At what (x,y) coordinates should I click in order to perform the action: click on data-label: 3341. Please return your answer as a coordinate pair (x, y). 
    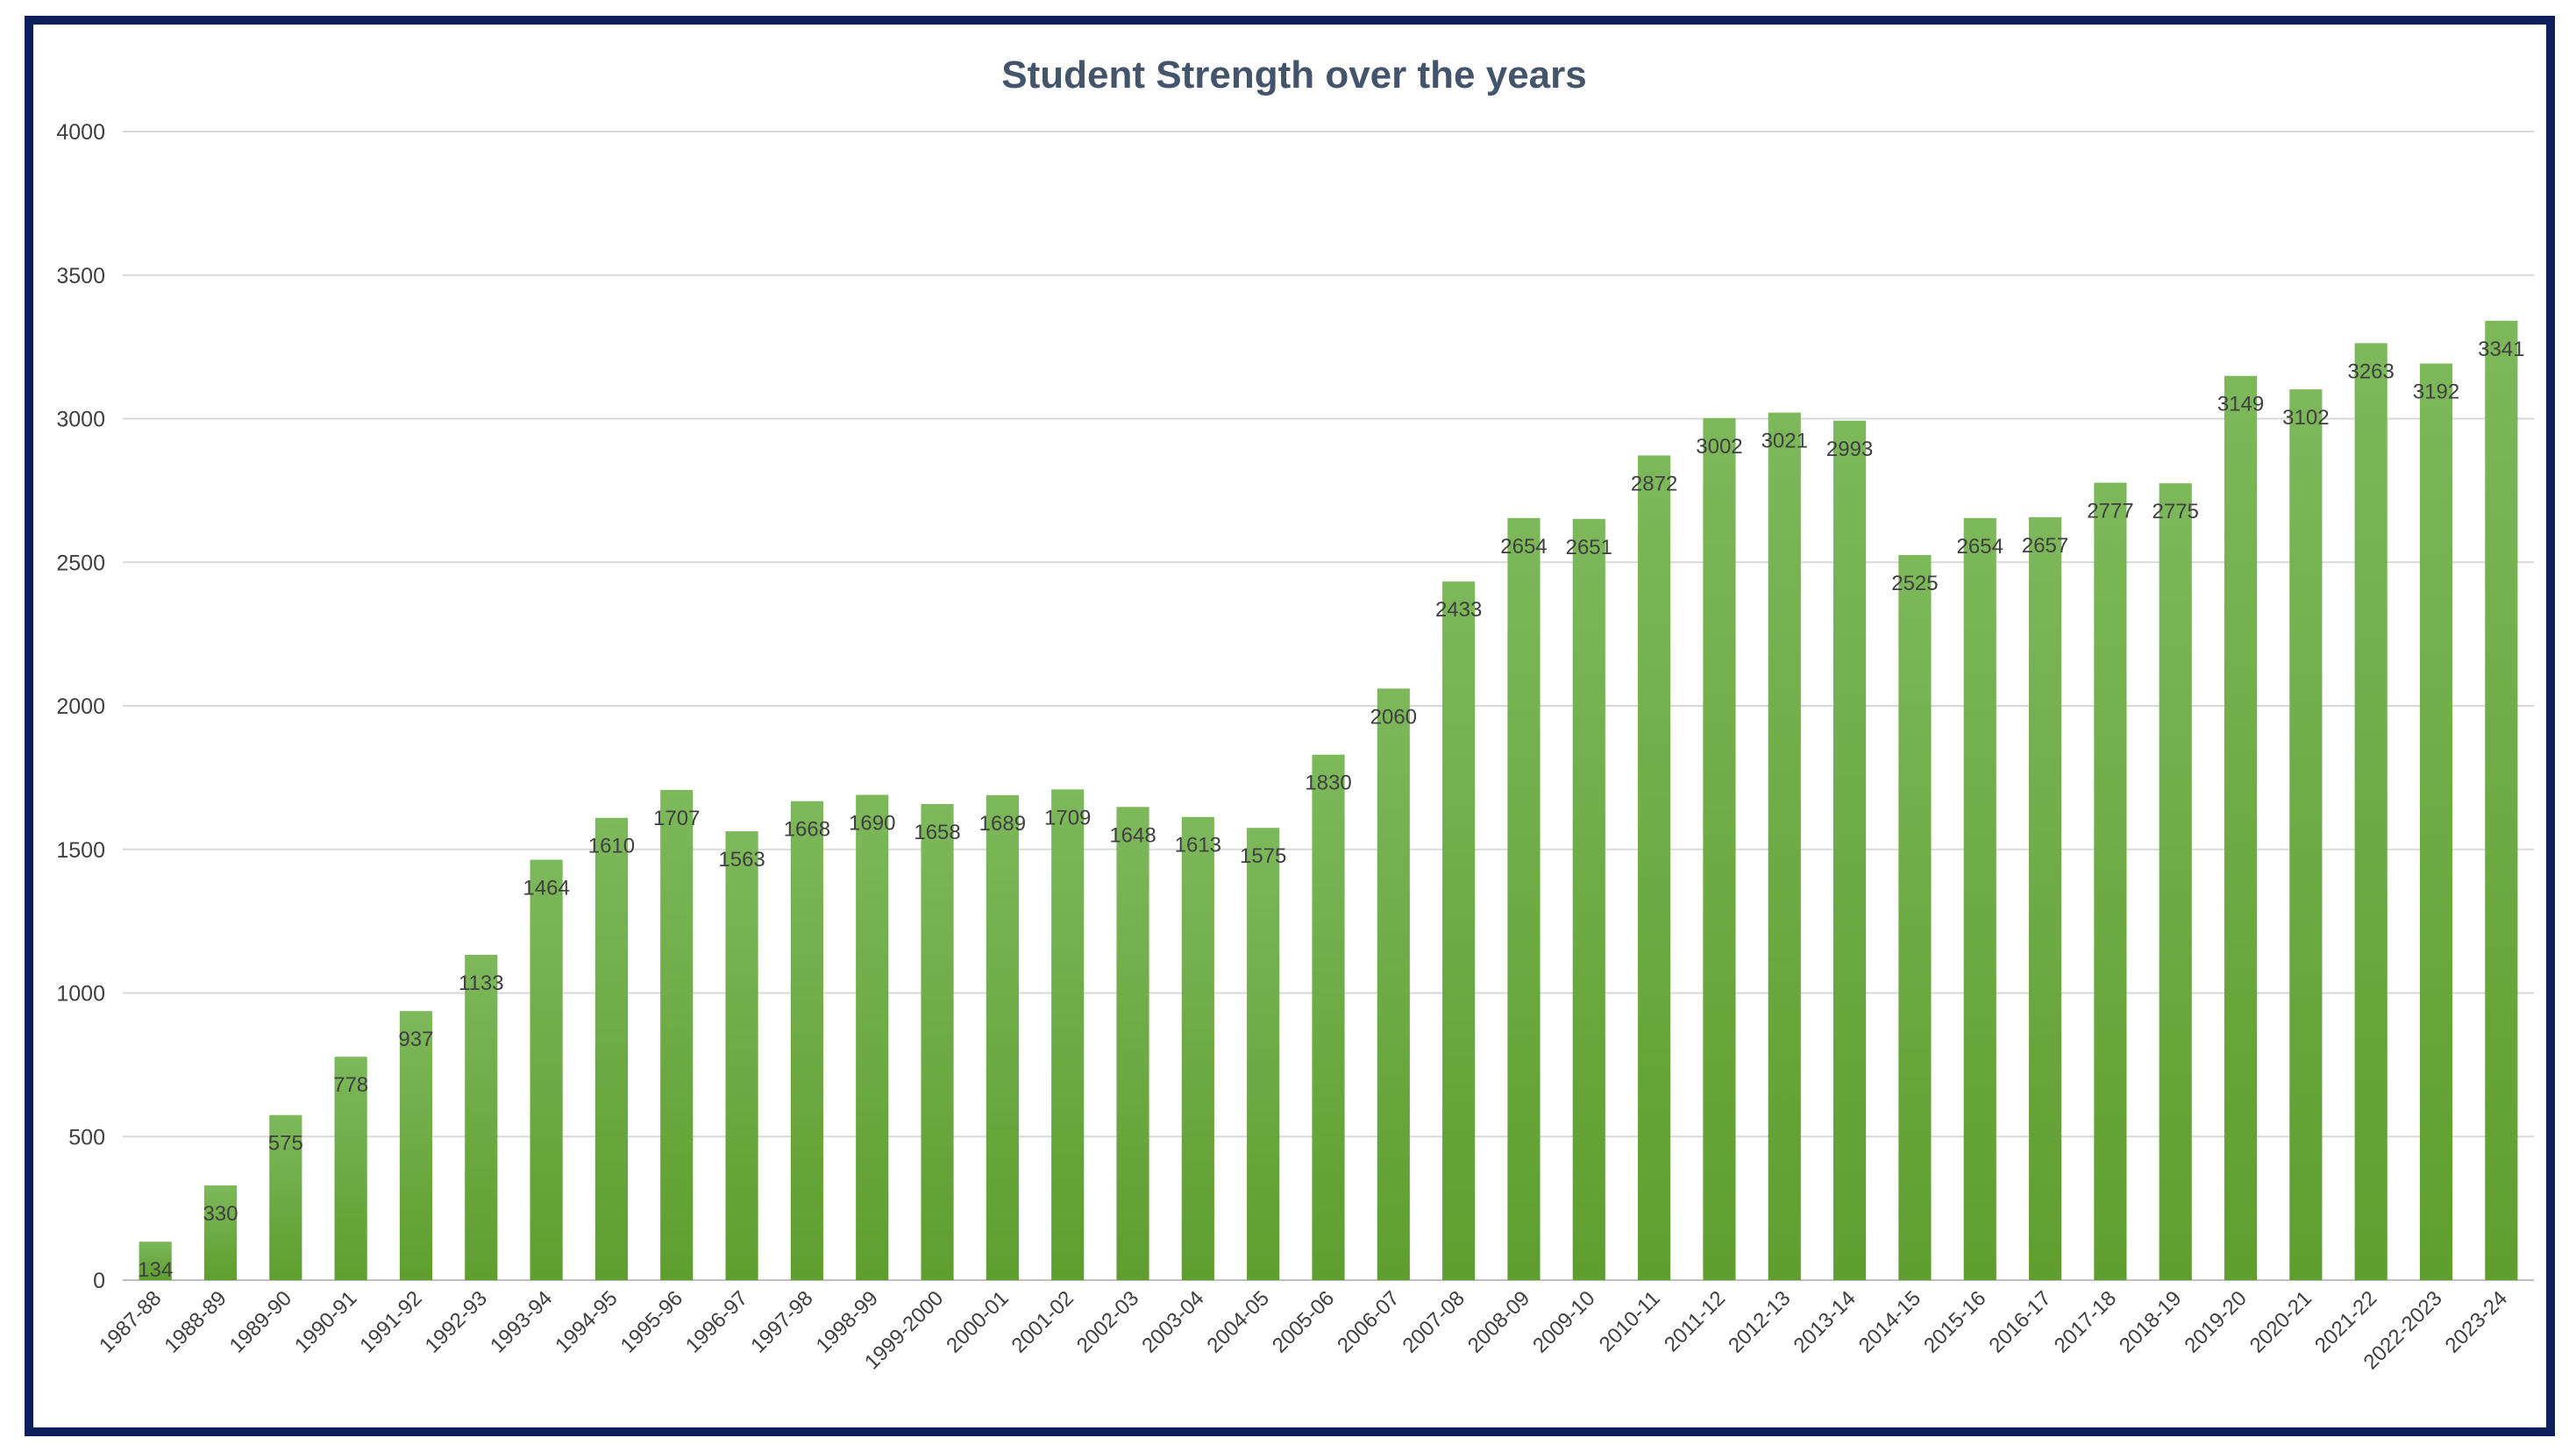
    Looking at the image, I should click on (2501, 349).